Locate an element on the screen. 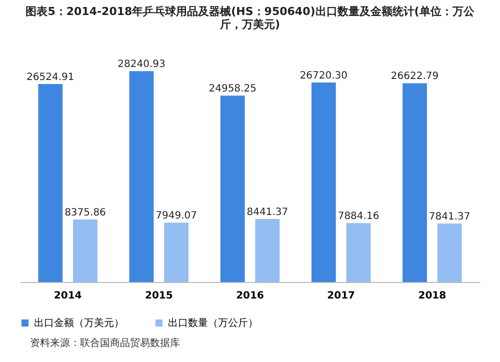 Image resolution: width=500 pixels, height=362 pixels. x-tick-label: 2014 is located at coordinates (68, 296).